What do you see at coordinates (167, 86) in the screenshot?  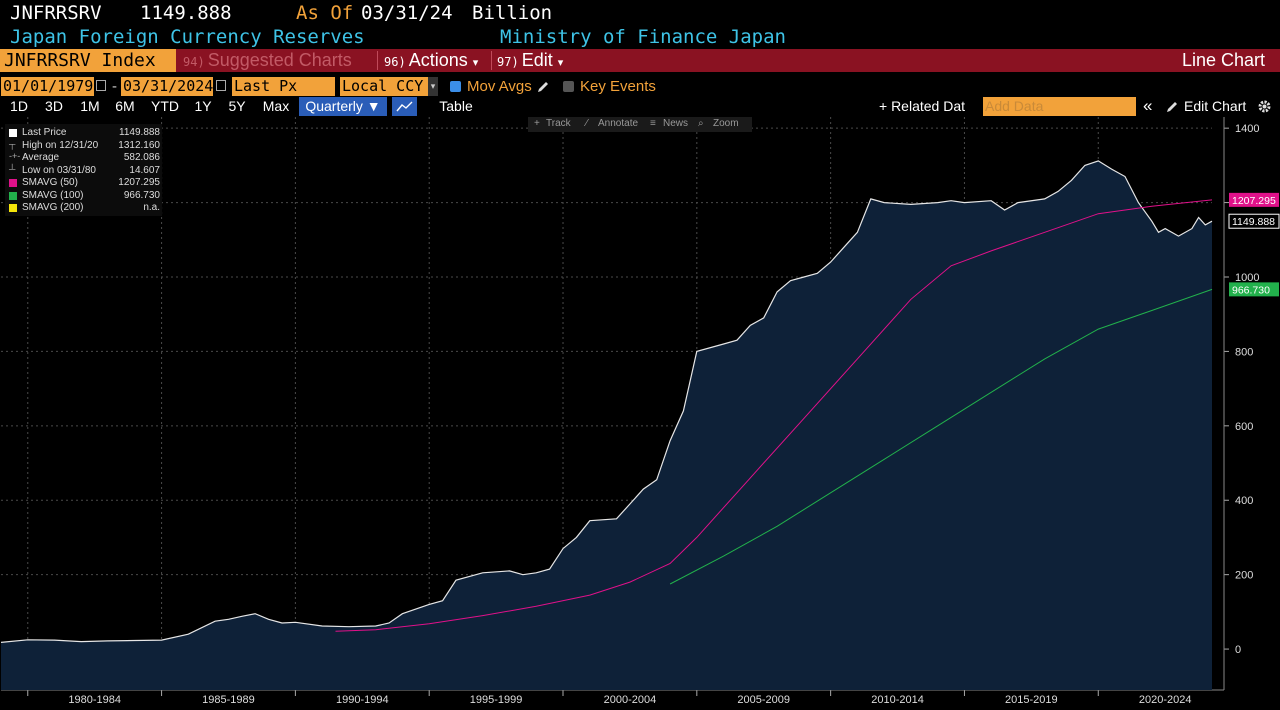 I see `end-date-field: 03/31/2024` at bounding box center [167, 86].